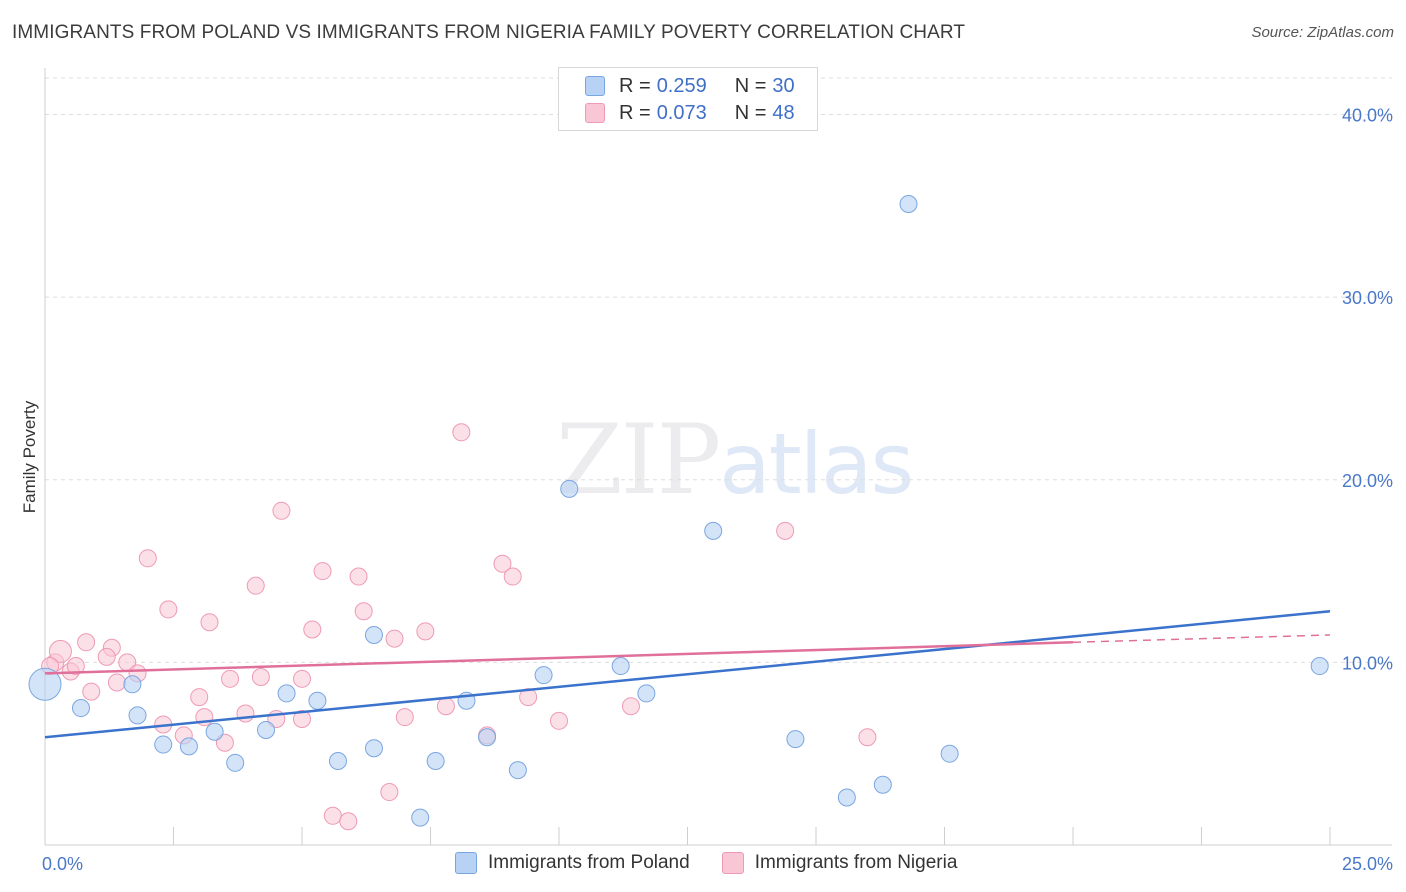  What do you see at coordinates (816, 464) in the screenshot?
I see `watermark-atlas: atlas` at bounding box center [816, 464].